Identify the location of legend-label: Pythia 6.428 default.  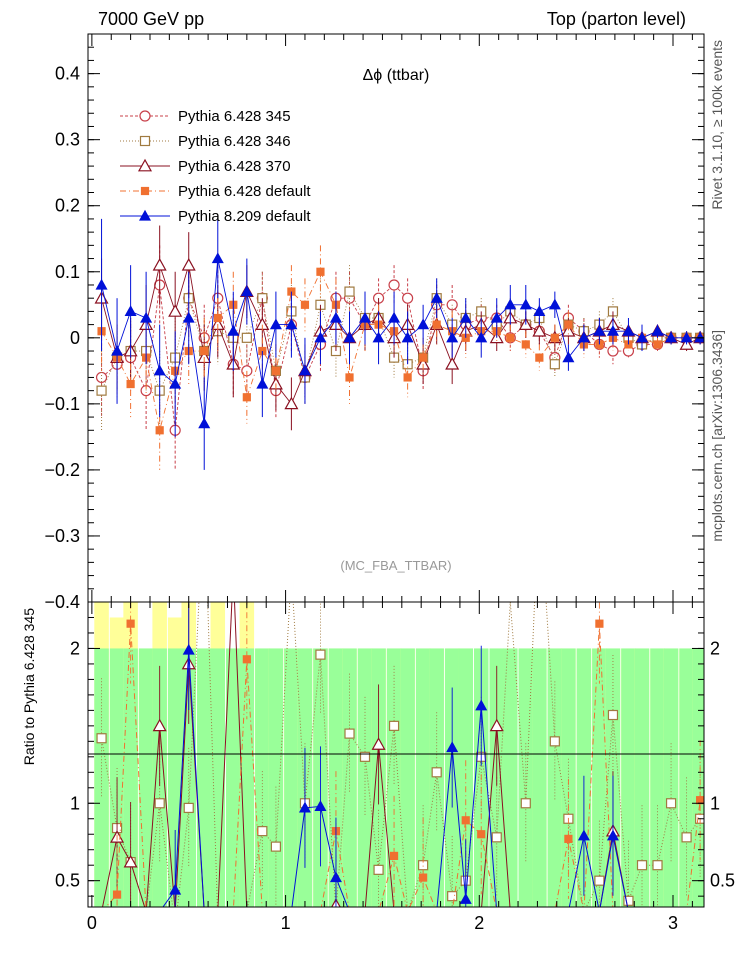
(244, 191).